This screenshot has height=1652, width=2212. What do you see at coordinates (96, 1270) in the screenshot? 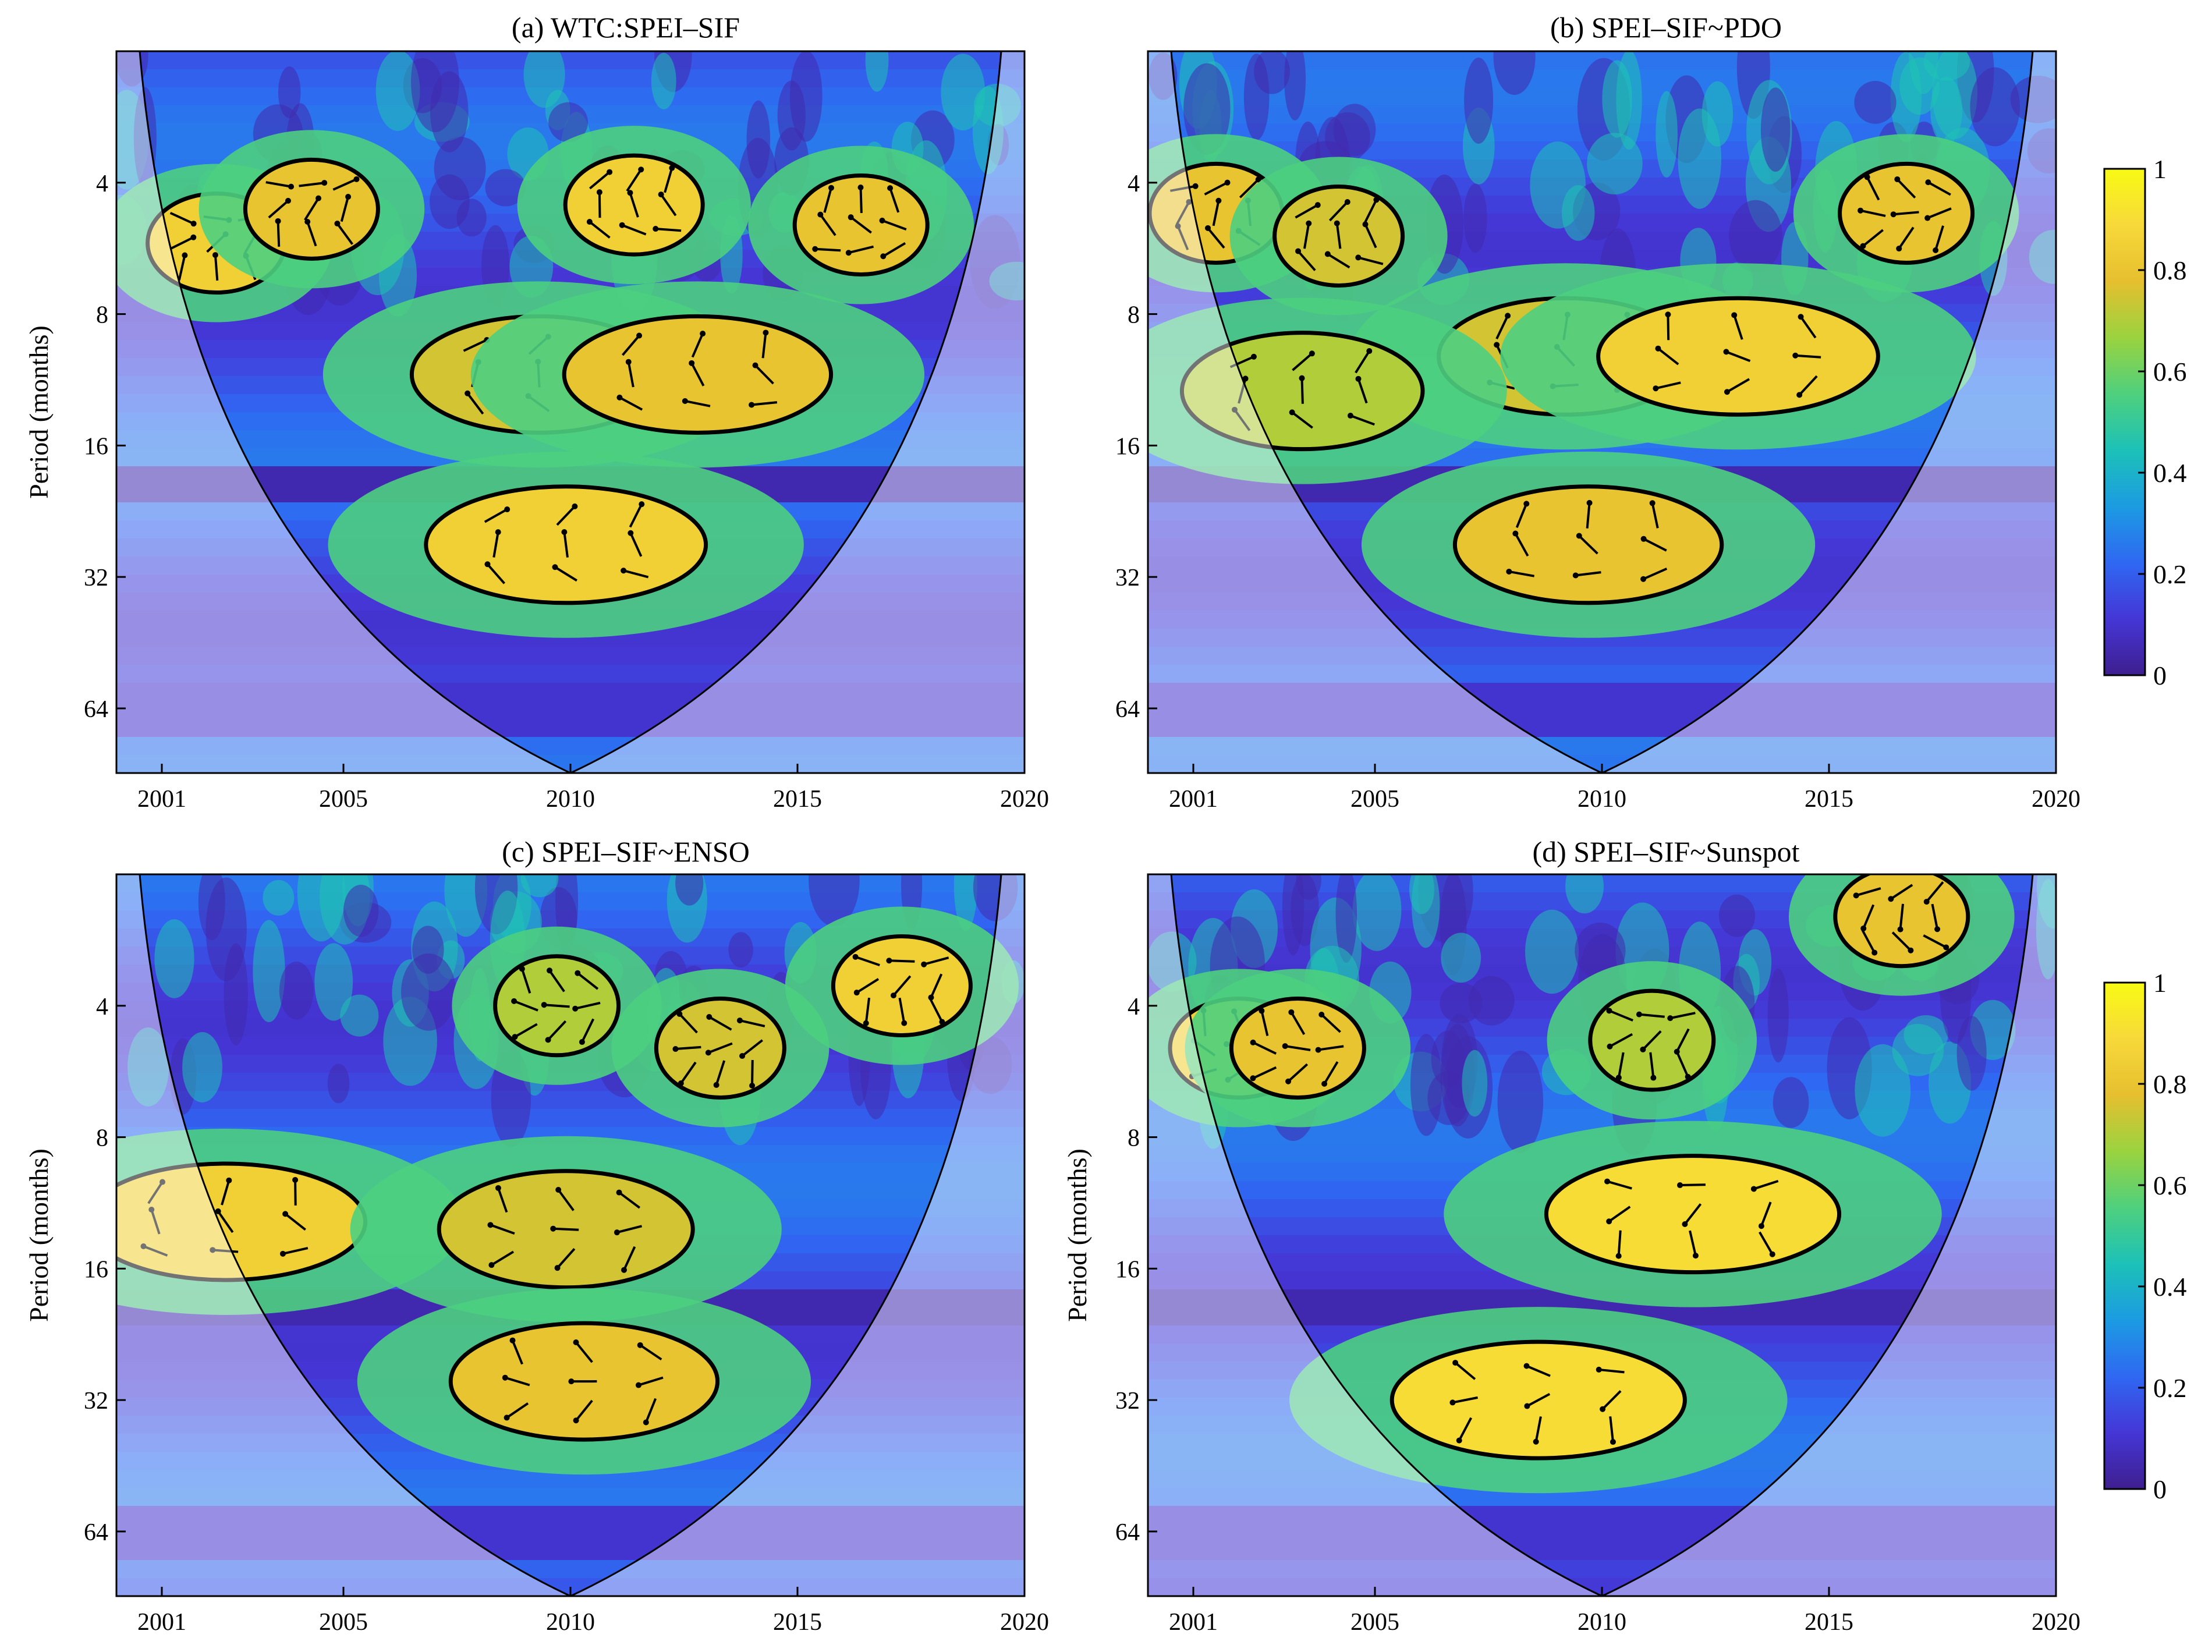
I see `y-tick-label: 16` at bounding box center [96, 1270].